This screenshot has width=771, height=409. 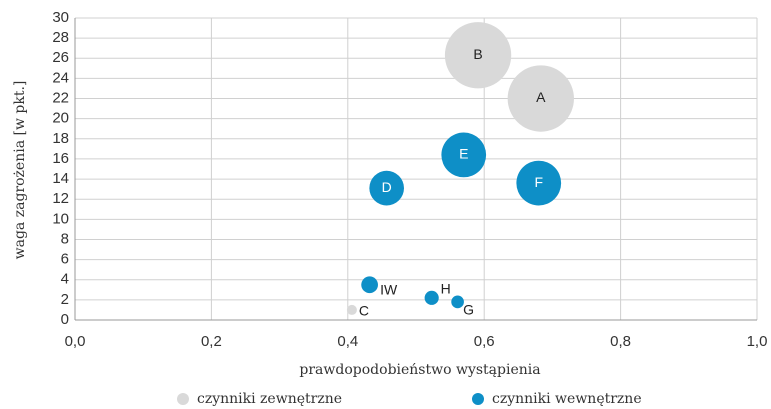 I want to click on x-tick-label: 0,4, so click(x=347, y=341).